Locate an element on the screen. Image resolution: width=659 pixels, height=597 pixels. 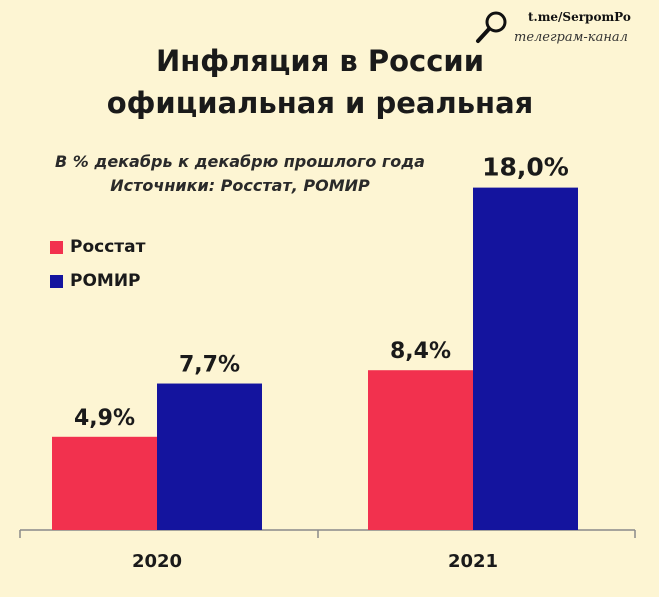
legend-label-rosstat: Росстат is located at coordinates (108, 247).